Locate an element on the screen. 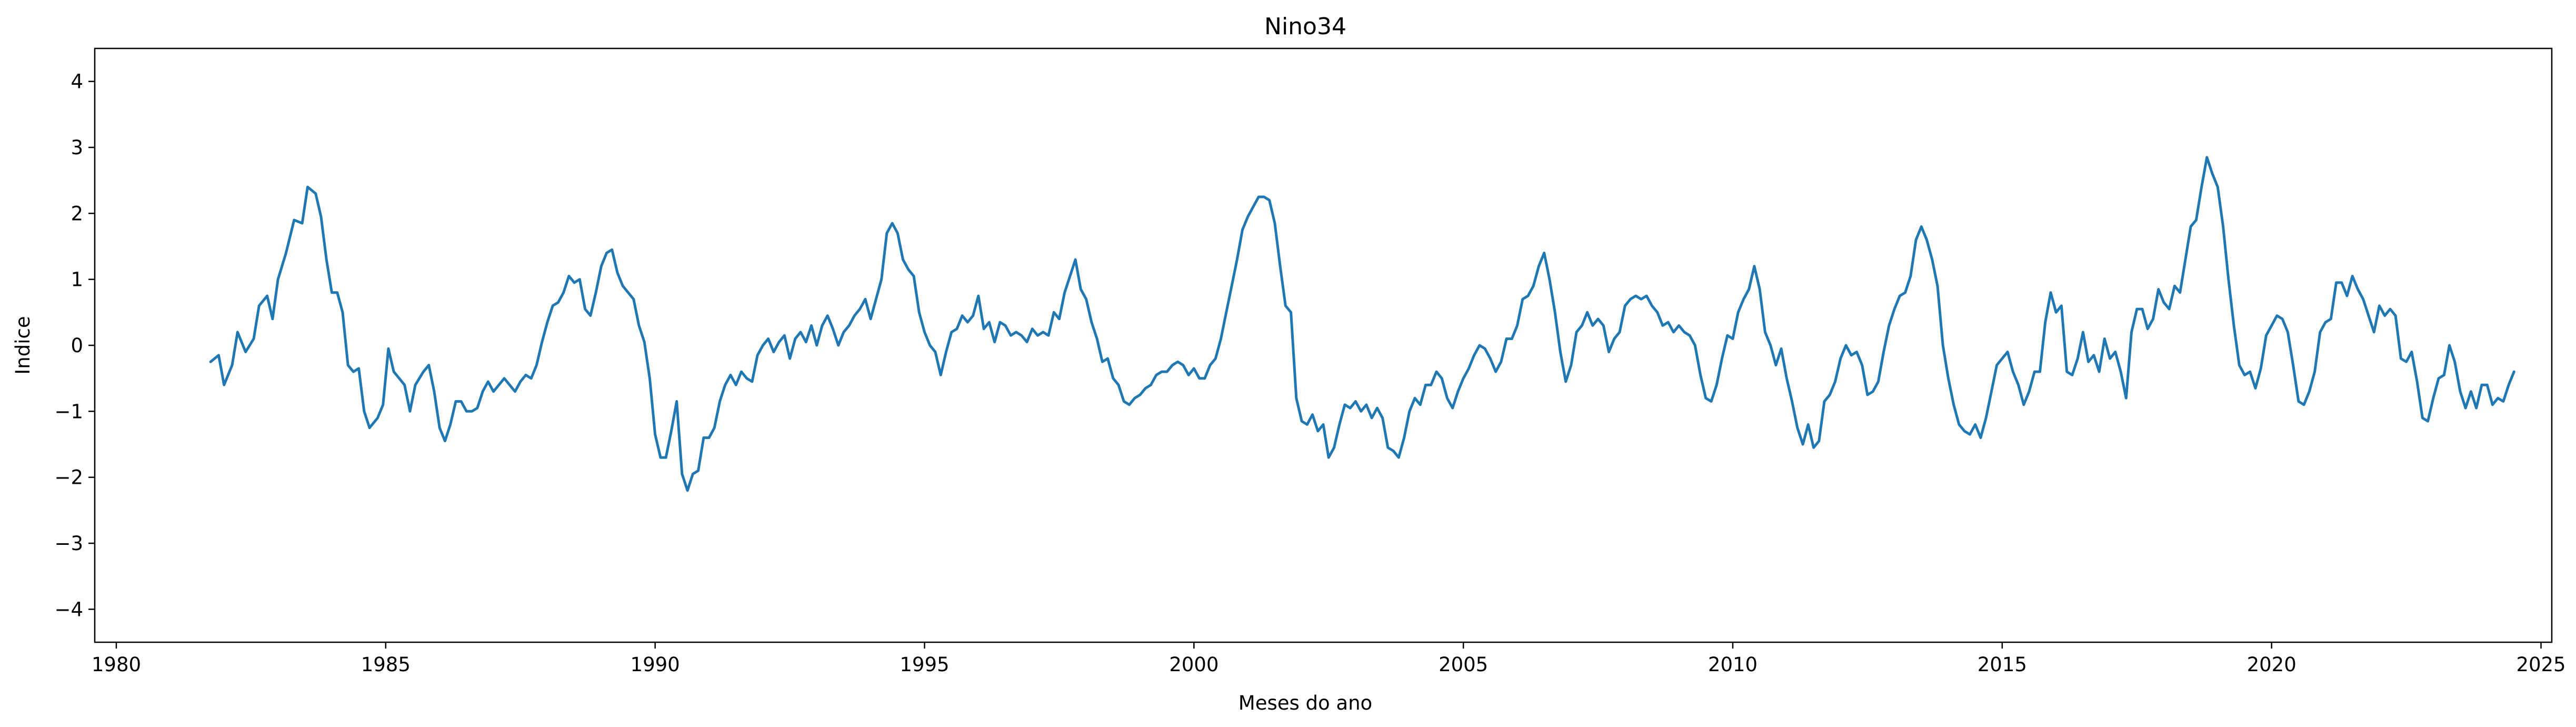 This screenshot has height=727, width=2576. x-tick-label: 2010 is located at coordinates (1733, 664).